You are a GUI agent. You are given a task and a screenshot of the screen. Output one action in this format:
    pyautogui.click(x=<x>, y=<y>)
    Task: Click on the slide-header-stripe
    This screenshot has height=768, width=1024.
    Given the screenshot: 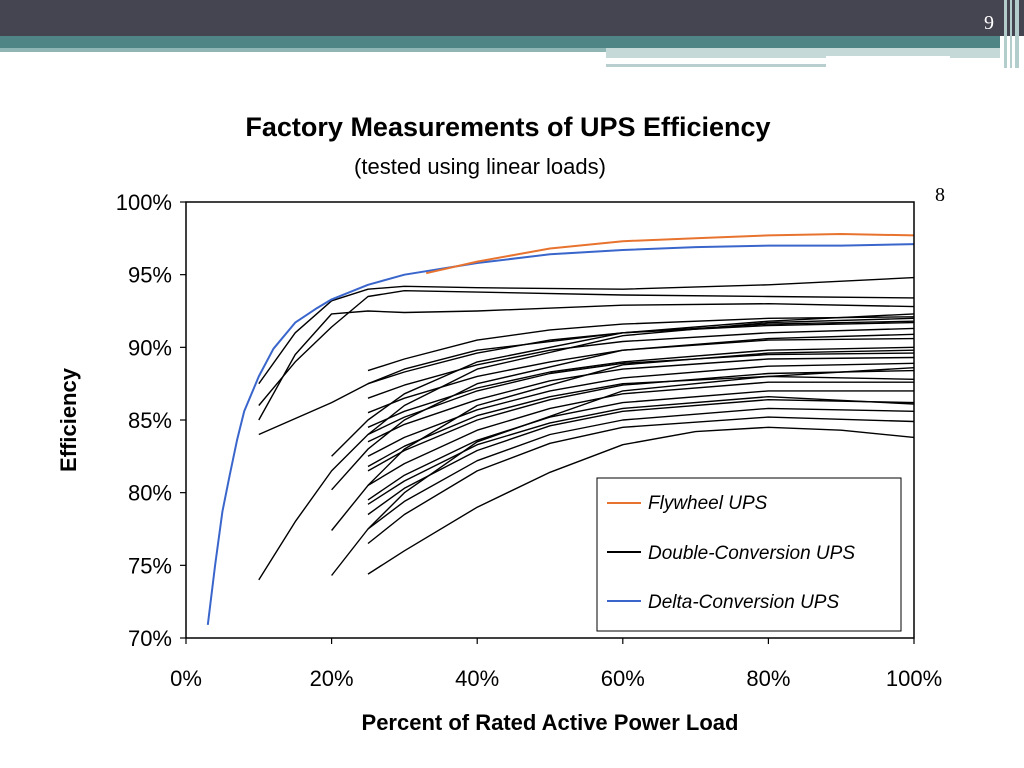 What is the action you would take?
    pyautogui.click(x=303, y=50)
    